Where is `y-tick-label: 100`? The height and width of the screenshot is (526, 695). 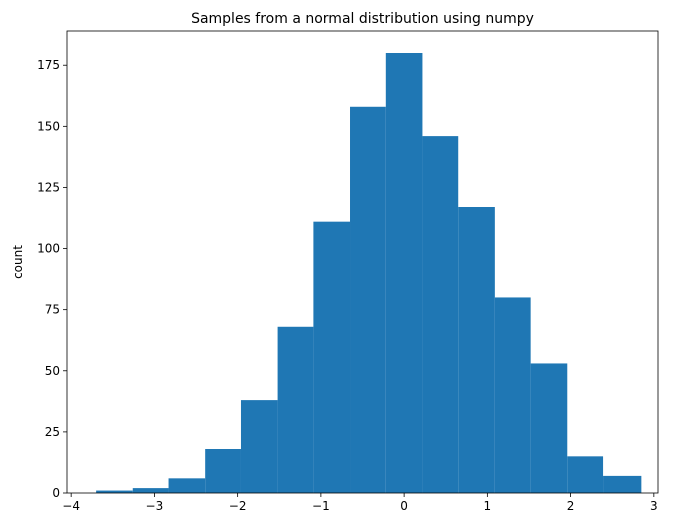
y-tick-label: 100 is located at coordinates (48, 249).